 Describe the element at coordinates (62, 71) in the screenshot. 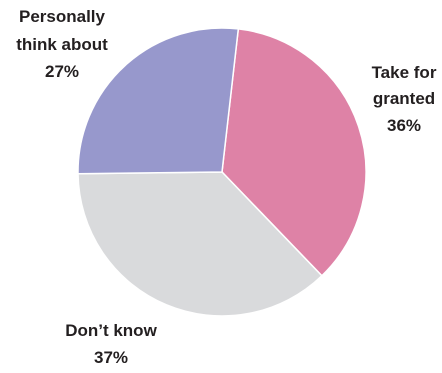

I see `label-personally-pct: 27%` at that location.